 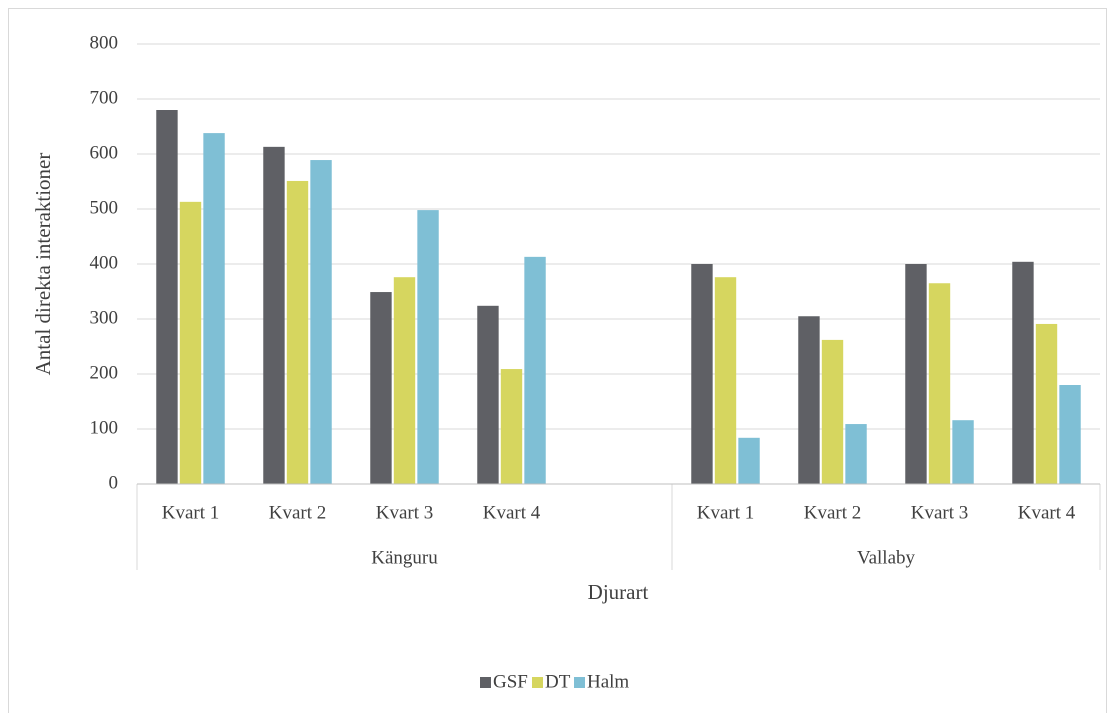 I want to click on y-tick-label: 600, so click(x=104, y=152).